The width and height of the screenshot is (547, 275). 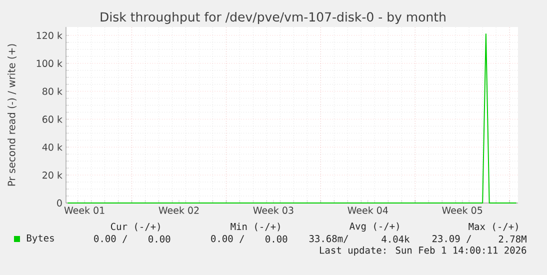 I want to click on text: Avg (-/+), so click(x=374, y=227).